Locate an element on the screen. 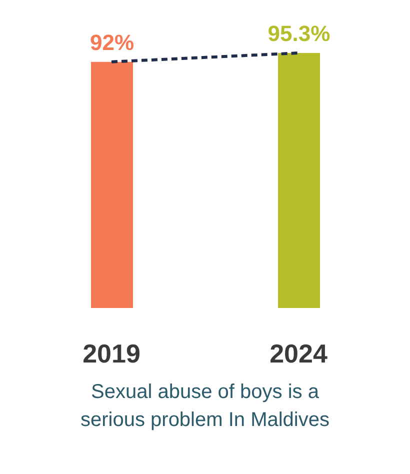 This screenshot has width=410, height=474. x-tick-label: 2024 is located at coordinates (299, 353).